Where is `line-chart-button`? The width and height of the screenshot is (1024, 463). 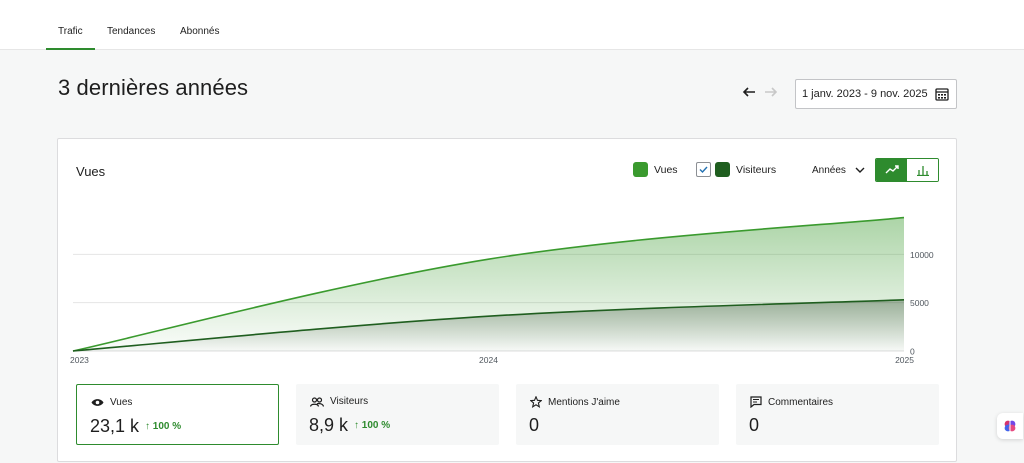
line-chart-button is located at coordinates (891, 170).